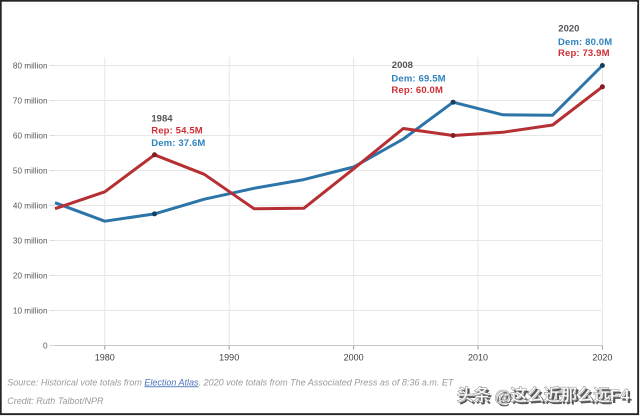  What do you see at coordinates (229, 357) in the screenshot?
I see `svg-text: 1990` at bounding box center [229, 357].